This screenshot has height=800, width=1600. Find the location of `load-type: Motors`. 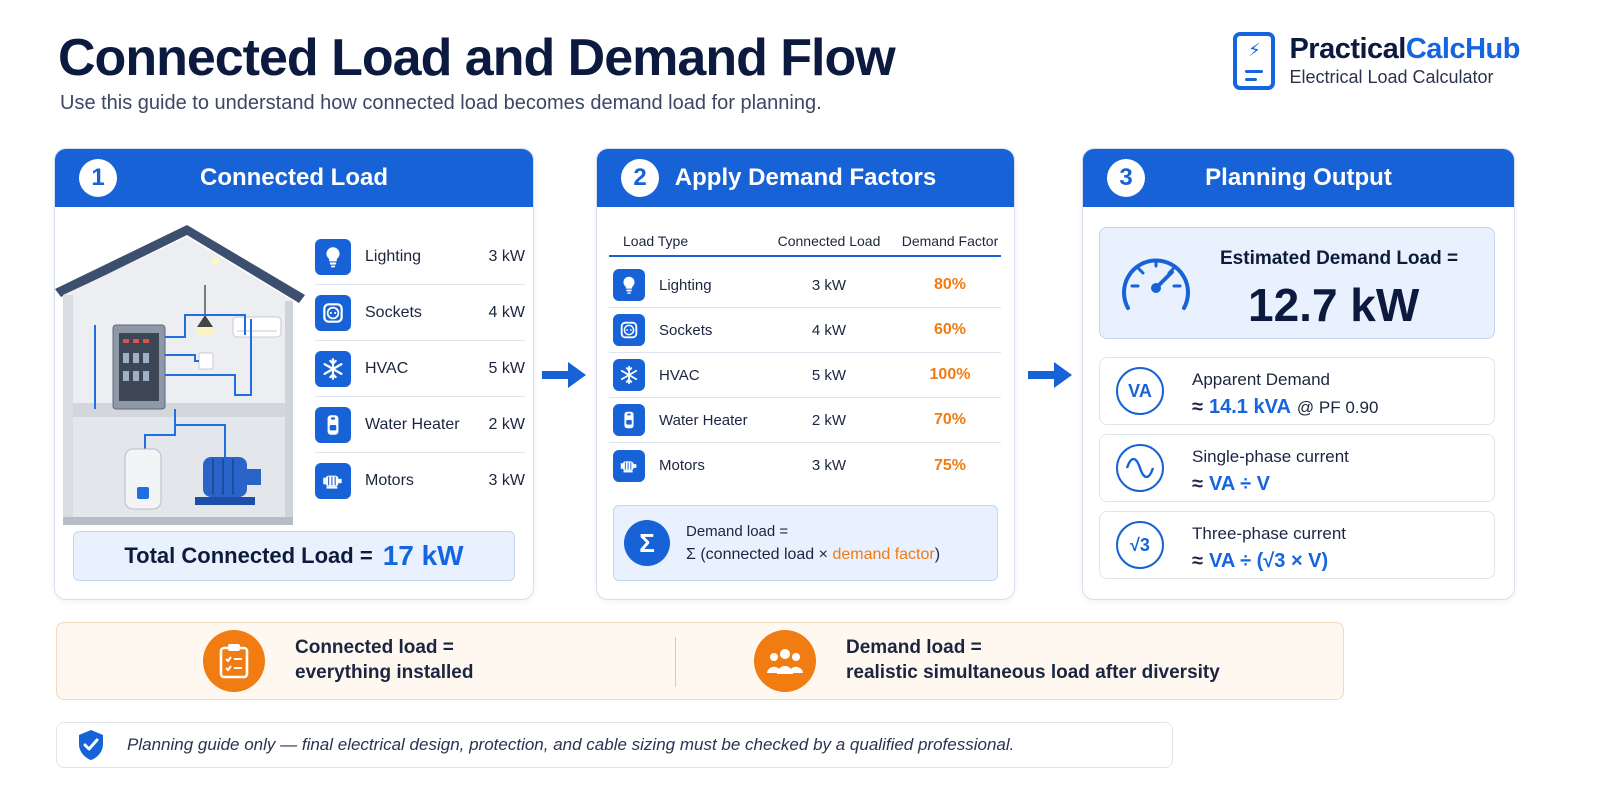

load-type: Motors is located at coordinates (682, 465).